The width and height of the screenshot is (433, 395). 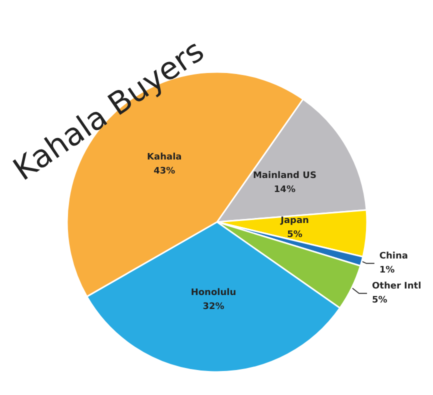 I want to click on slice-label: China, so click(x=393, y=256).